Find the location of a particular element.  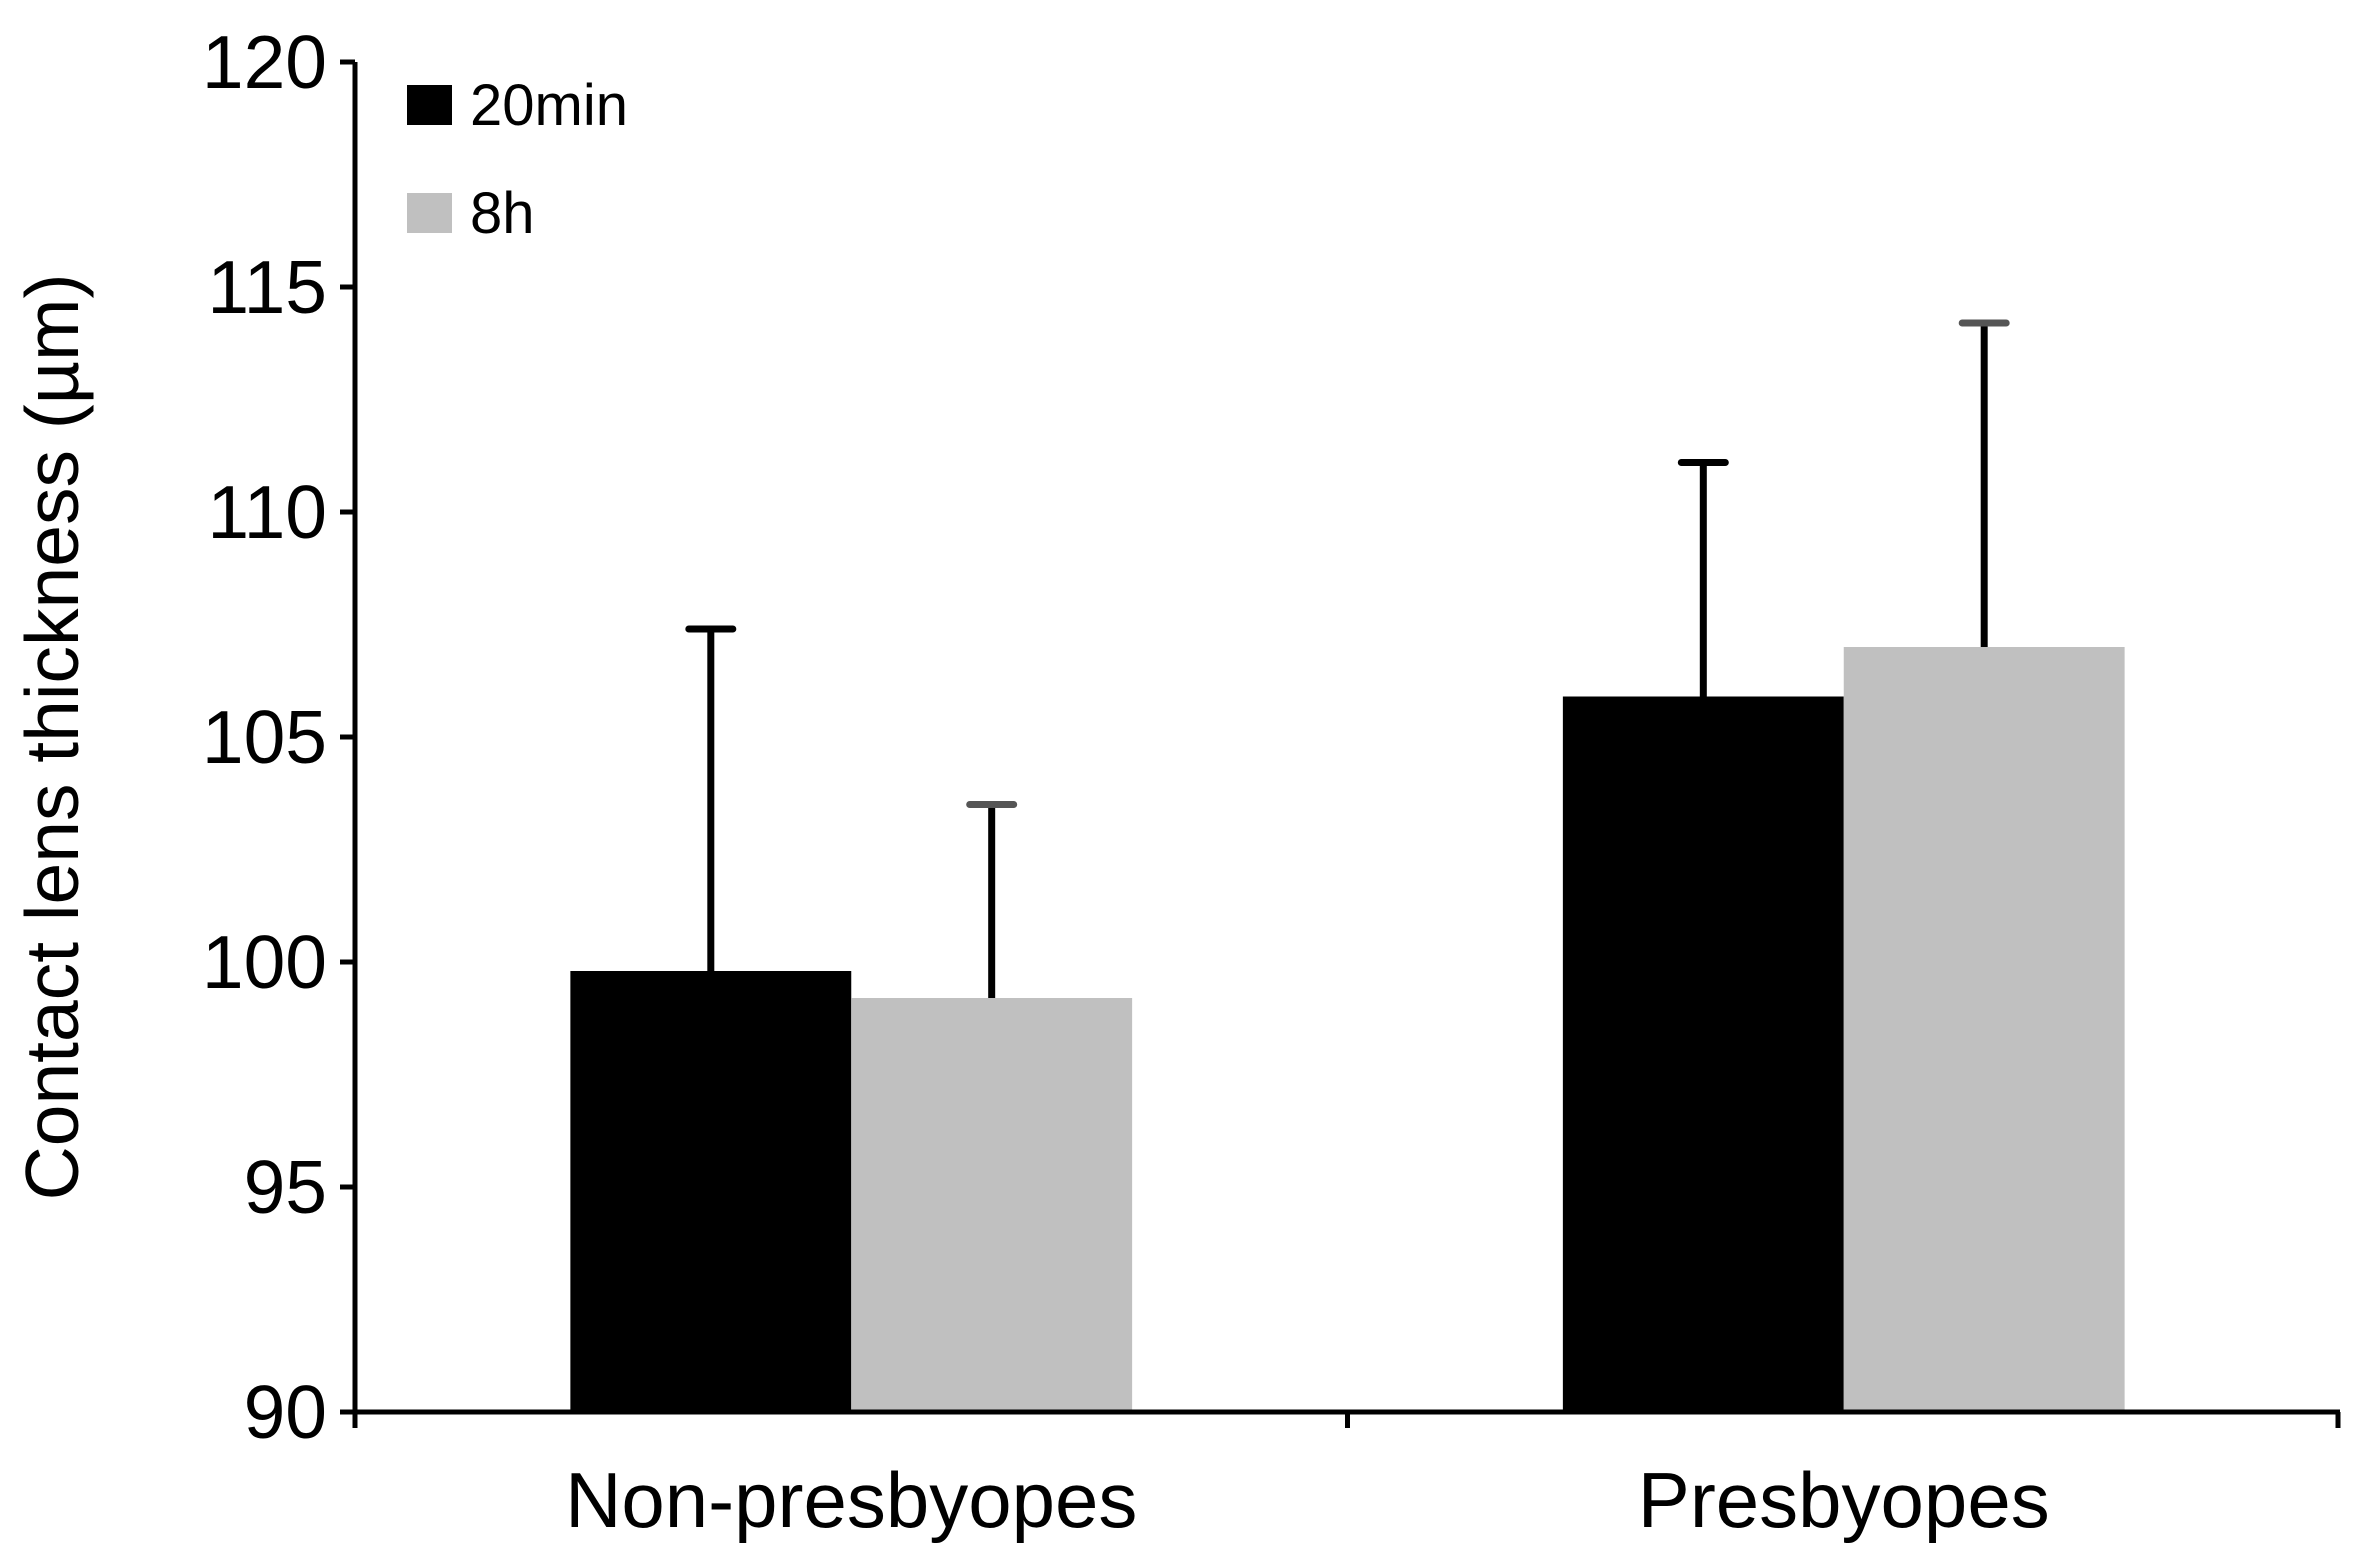

y-tick-label: 100 is located at coordinates (264, 962).